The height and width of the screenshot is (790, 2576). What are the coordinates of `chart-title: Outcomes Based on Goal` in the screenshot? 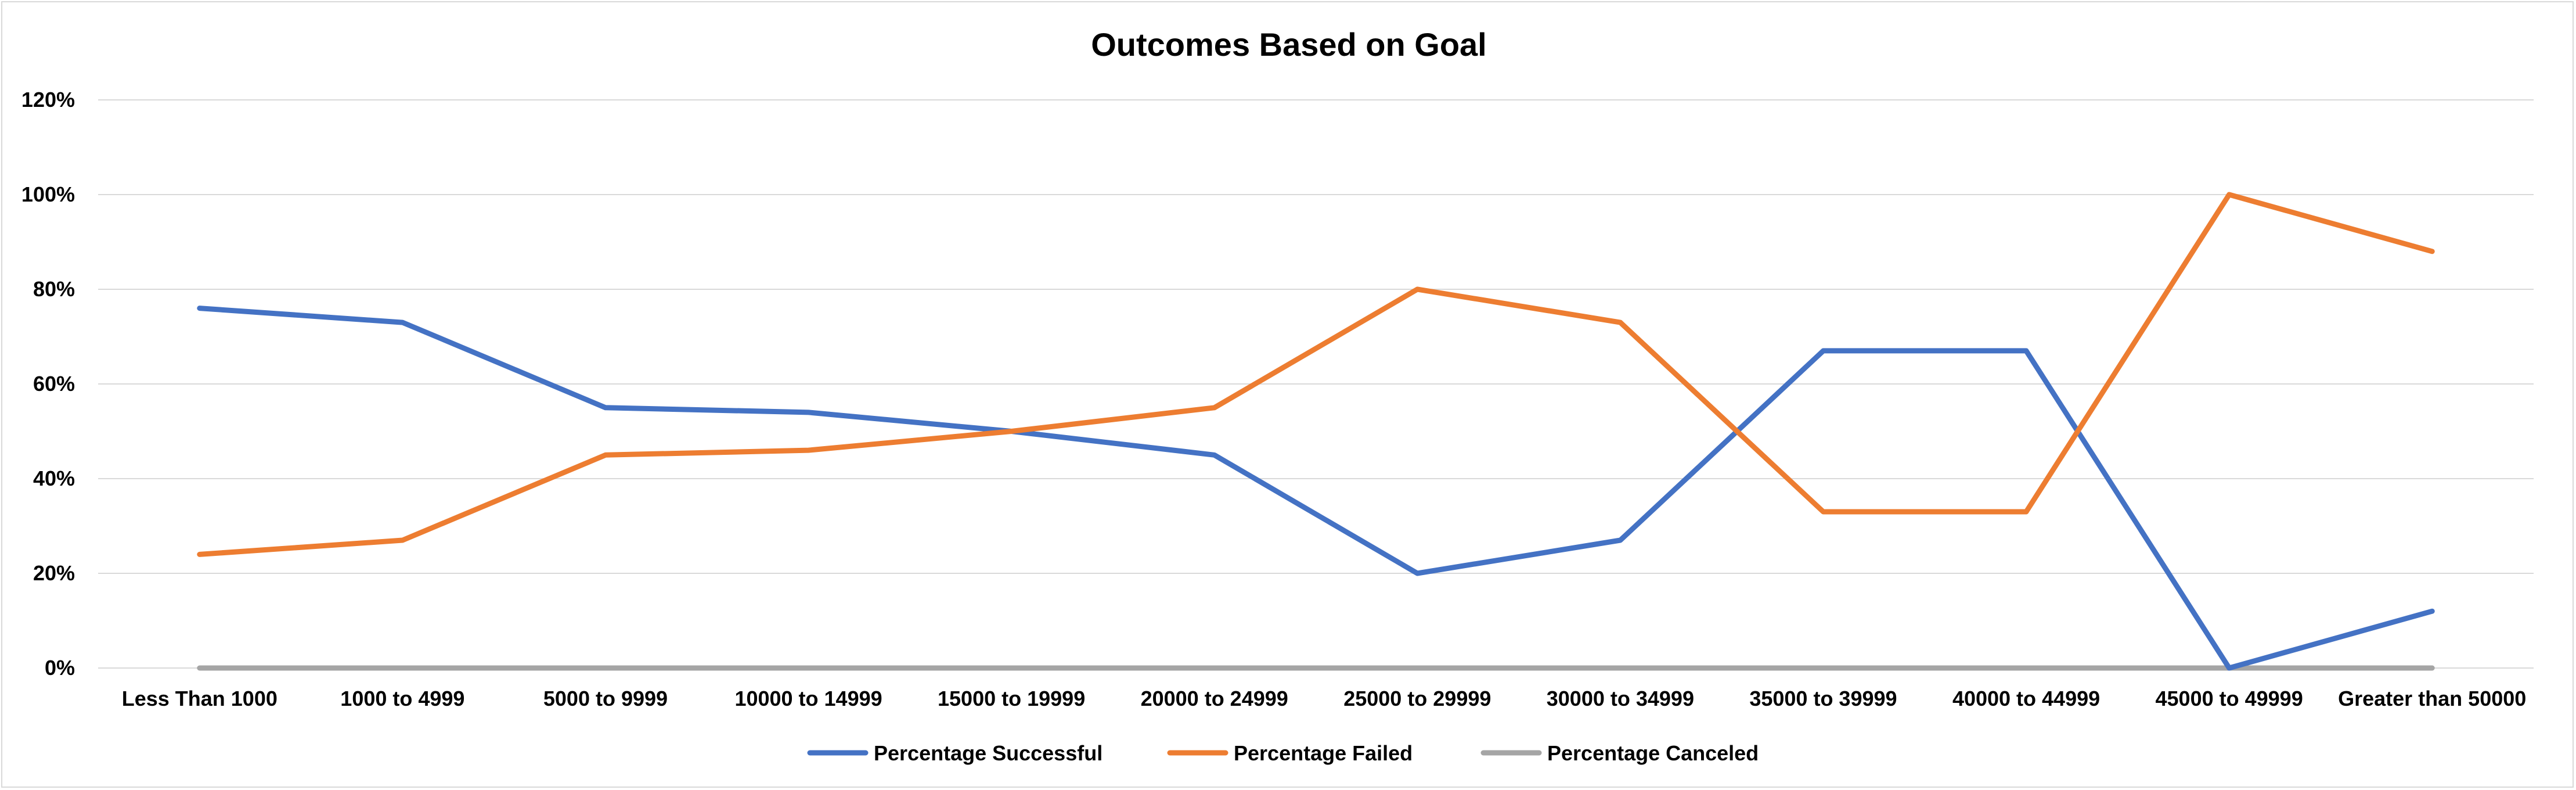 It's located at (1289, 45).